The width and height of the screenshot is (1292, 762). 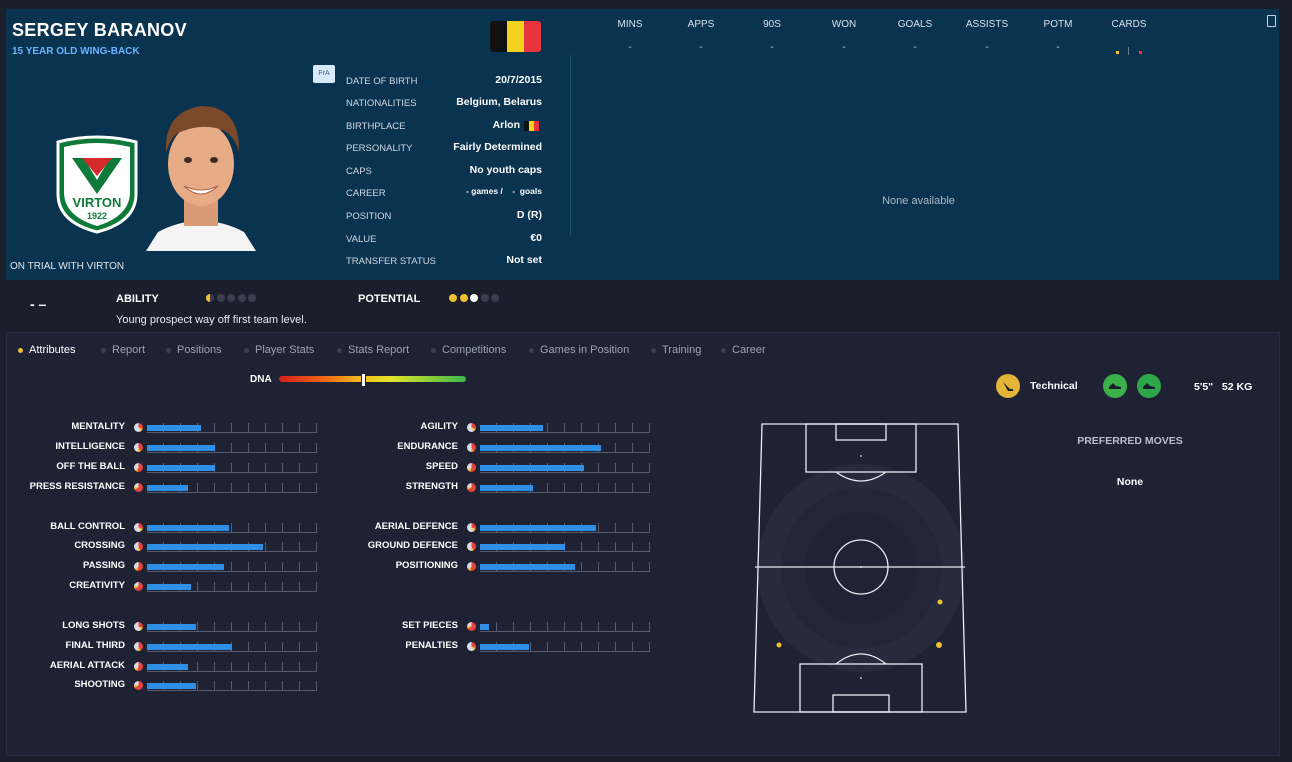 I want to click on position-dot, so click(x=779, y=645).